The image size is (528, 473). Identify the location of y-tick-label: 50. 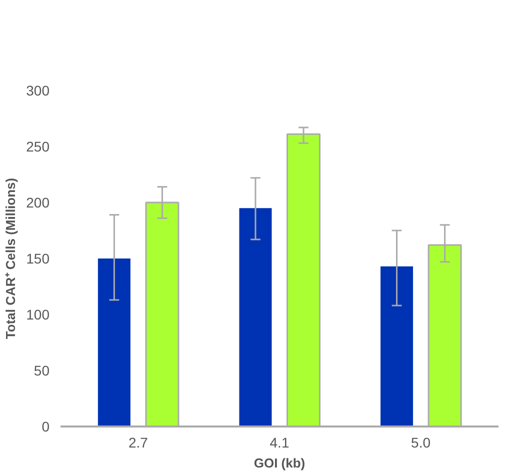
(42, 370).